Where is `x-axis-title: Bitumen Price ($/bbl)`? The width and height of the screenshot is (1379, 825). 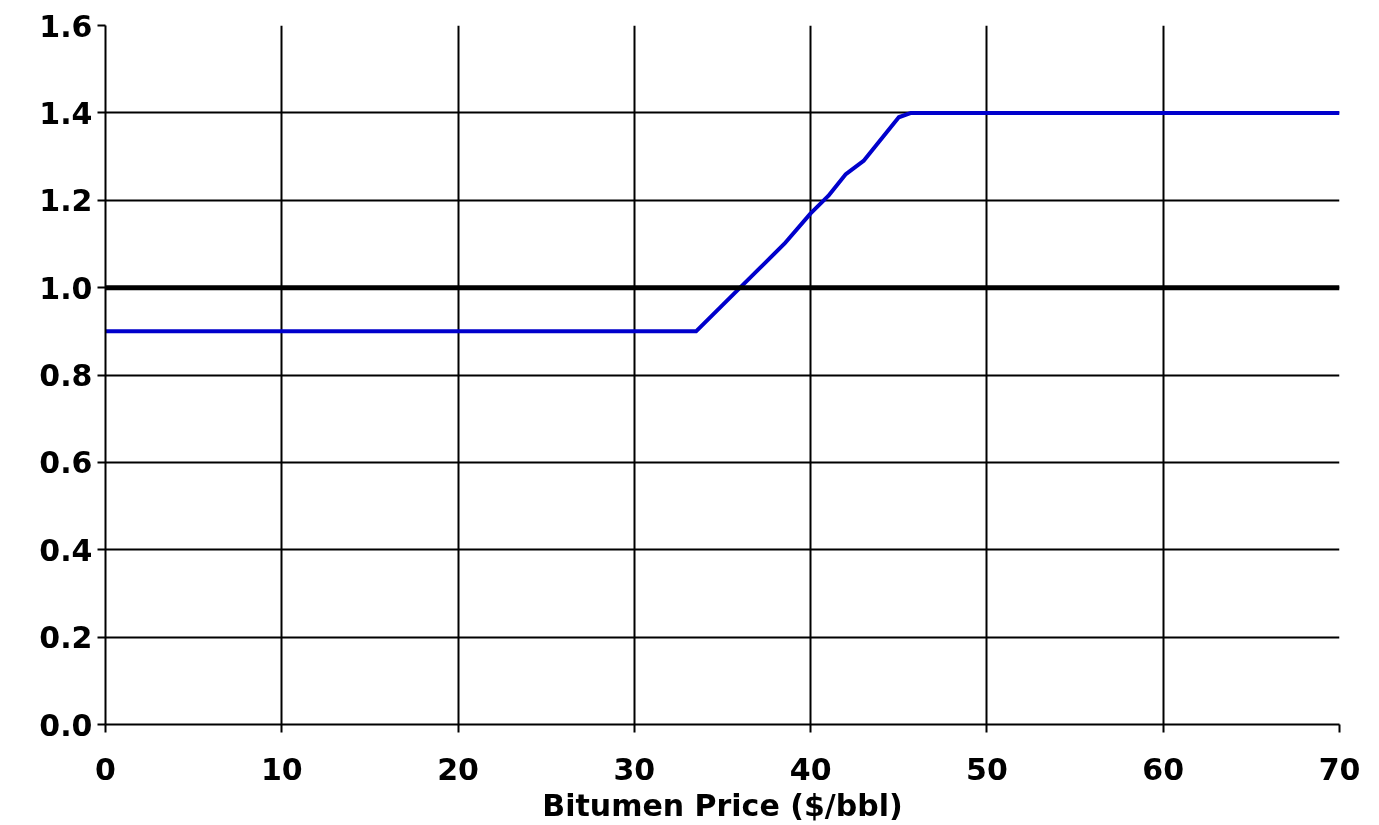 x-axis-title: Bitumen Price ($/bbl) is located at coordinates (722, 805).